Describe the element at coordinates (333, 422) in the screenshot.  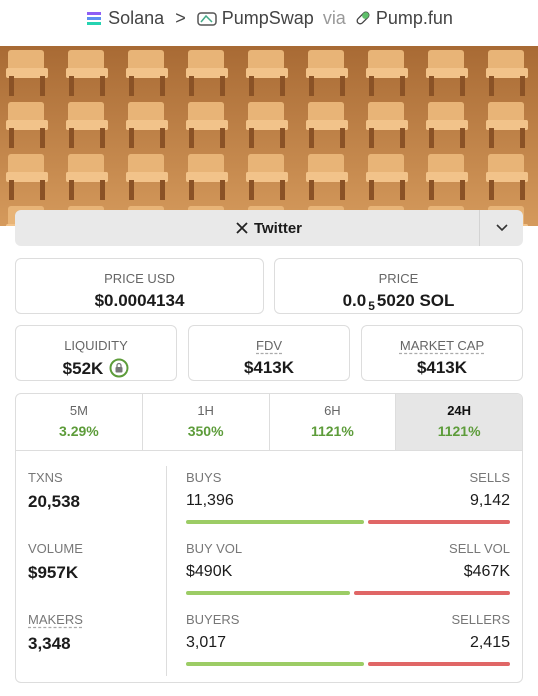
I see `tab: 6H 1121%` at that location.